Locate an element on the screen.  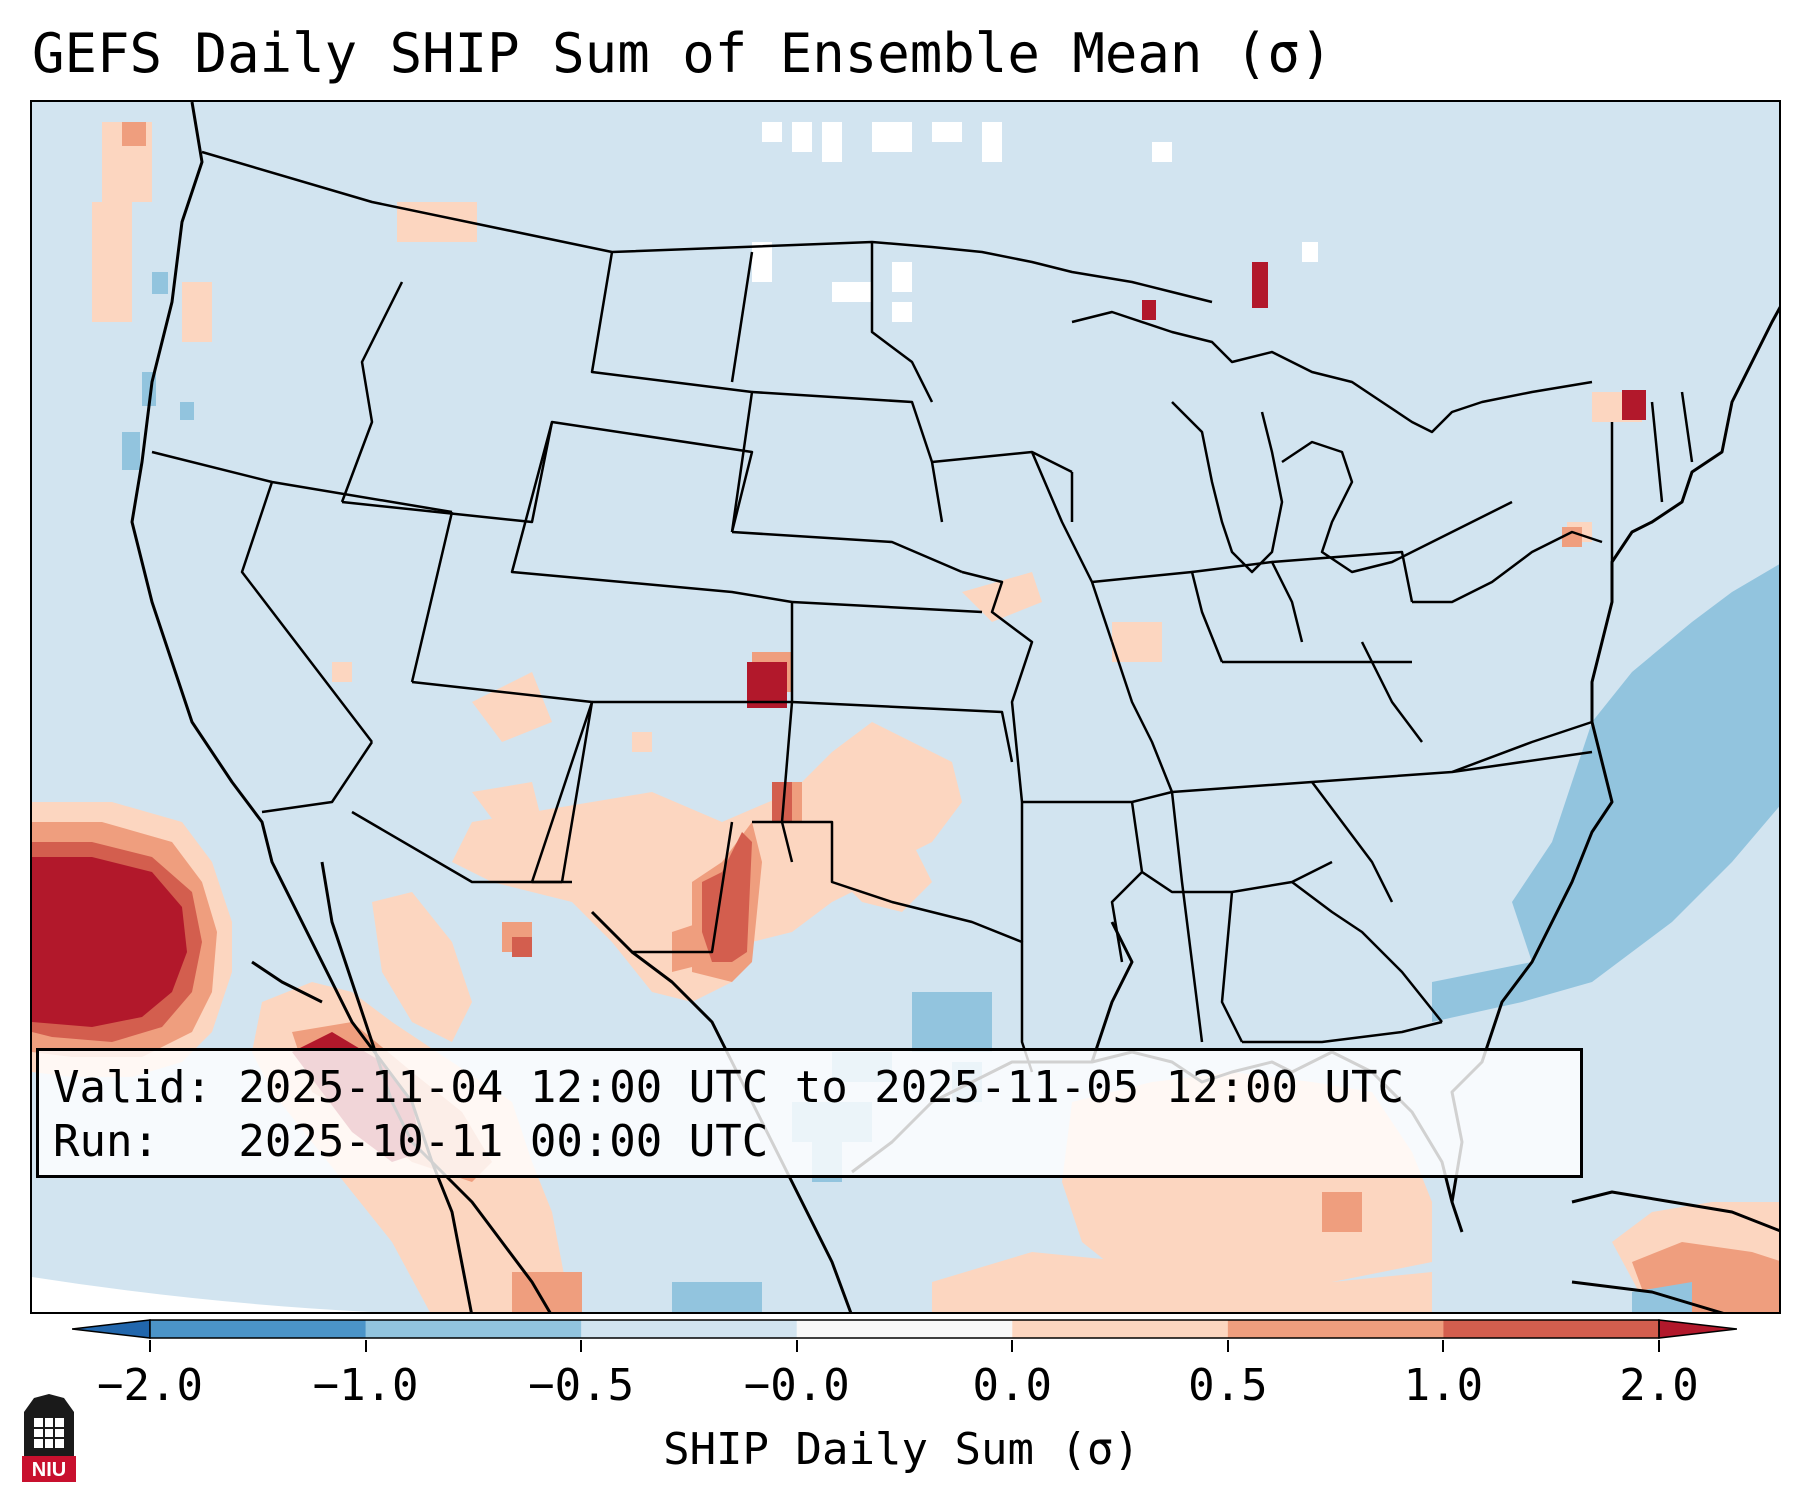
colorbar-tick-label: 2.0 is located at coordinates (1659, 1385).